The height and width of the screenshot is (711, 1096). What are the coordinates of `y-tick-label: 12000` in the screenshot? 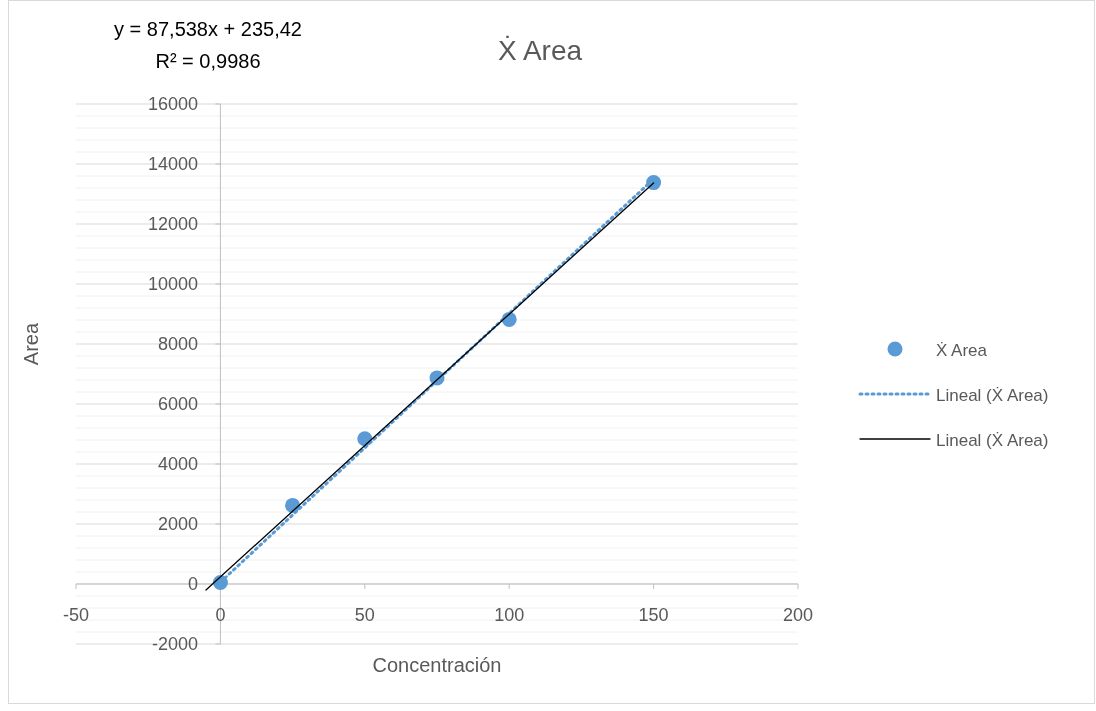 It's located at (172, 224).